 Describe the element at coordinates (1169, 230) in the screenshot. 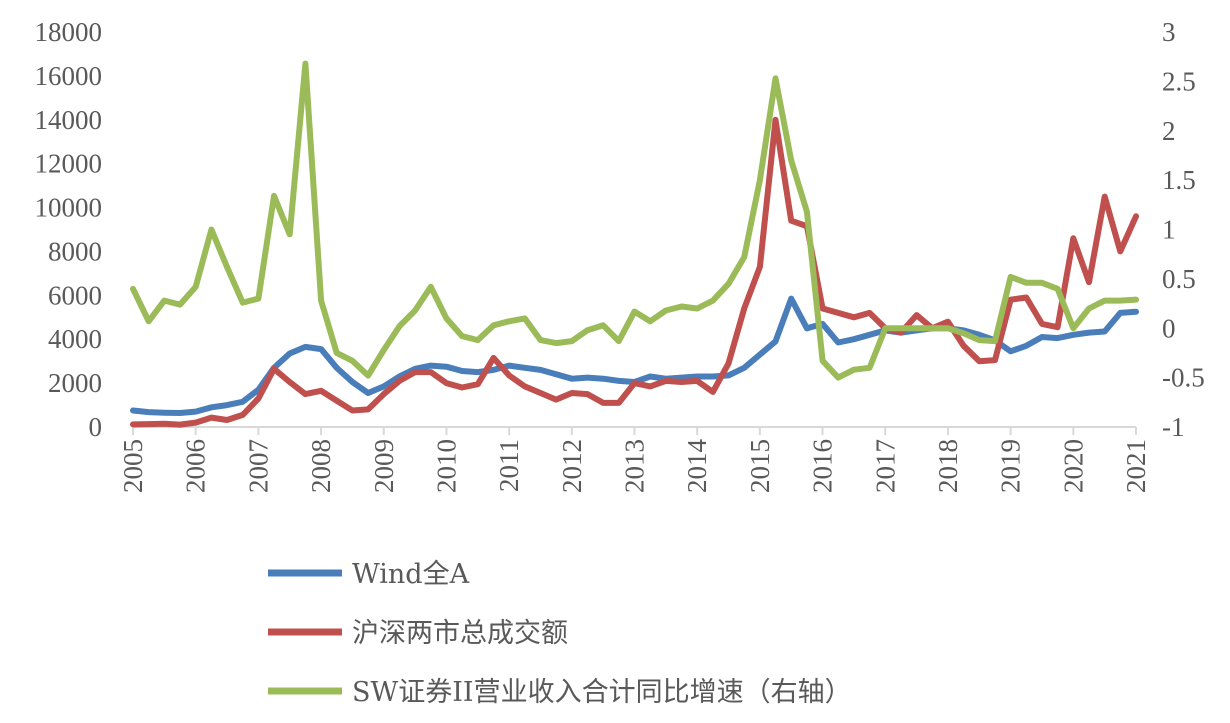

I see `y-right-tick-label: 1` at that location.